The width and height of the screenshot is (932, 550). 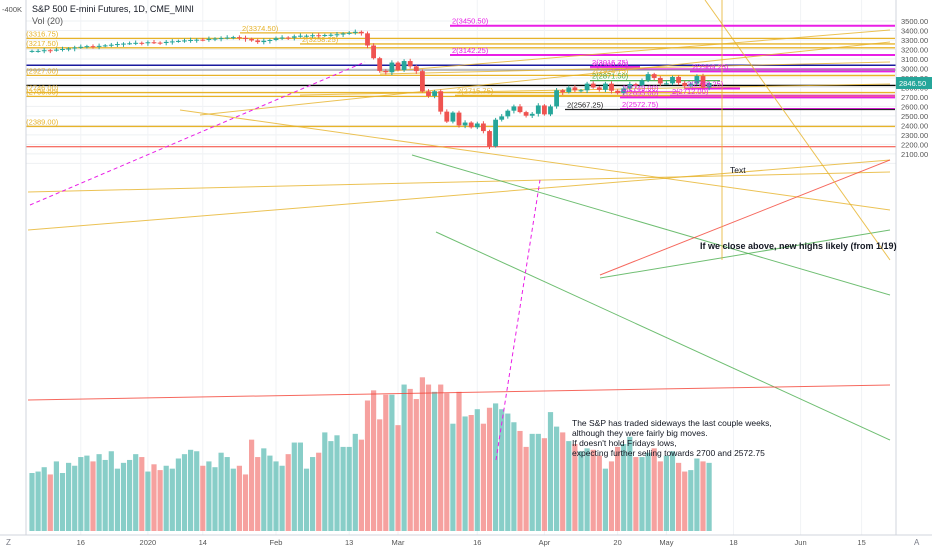 What do you see at coordinates (48, 21) in the screenshot?
I see `volume-indicator-label: Vol (20)` at bounding box center [48, 21].